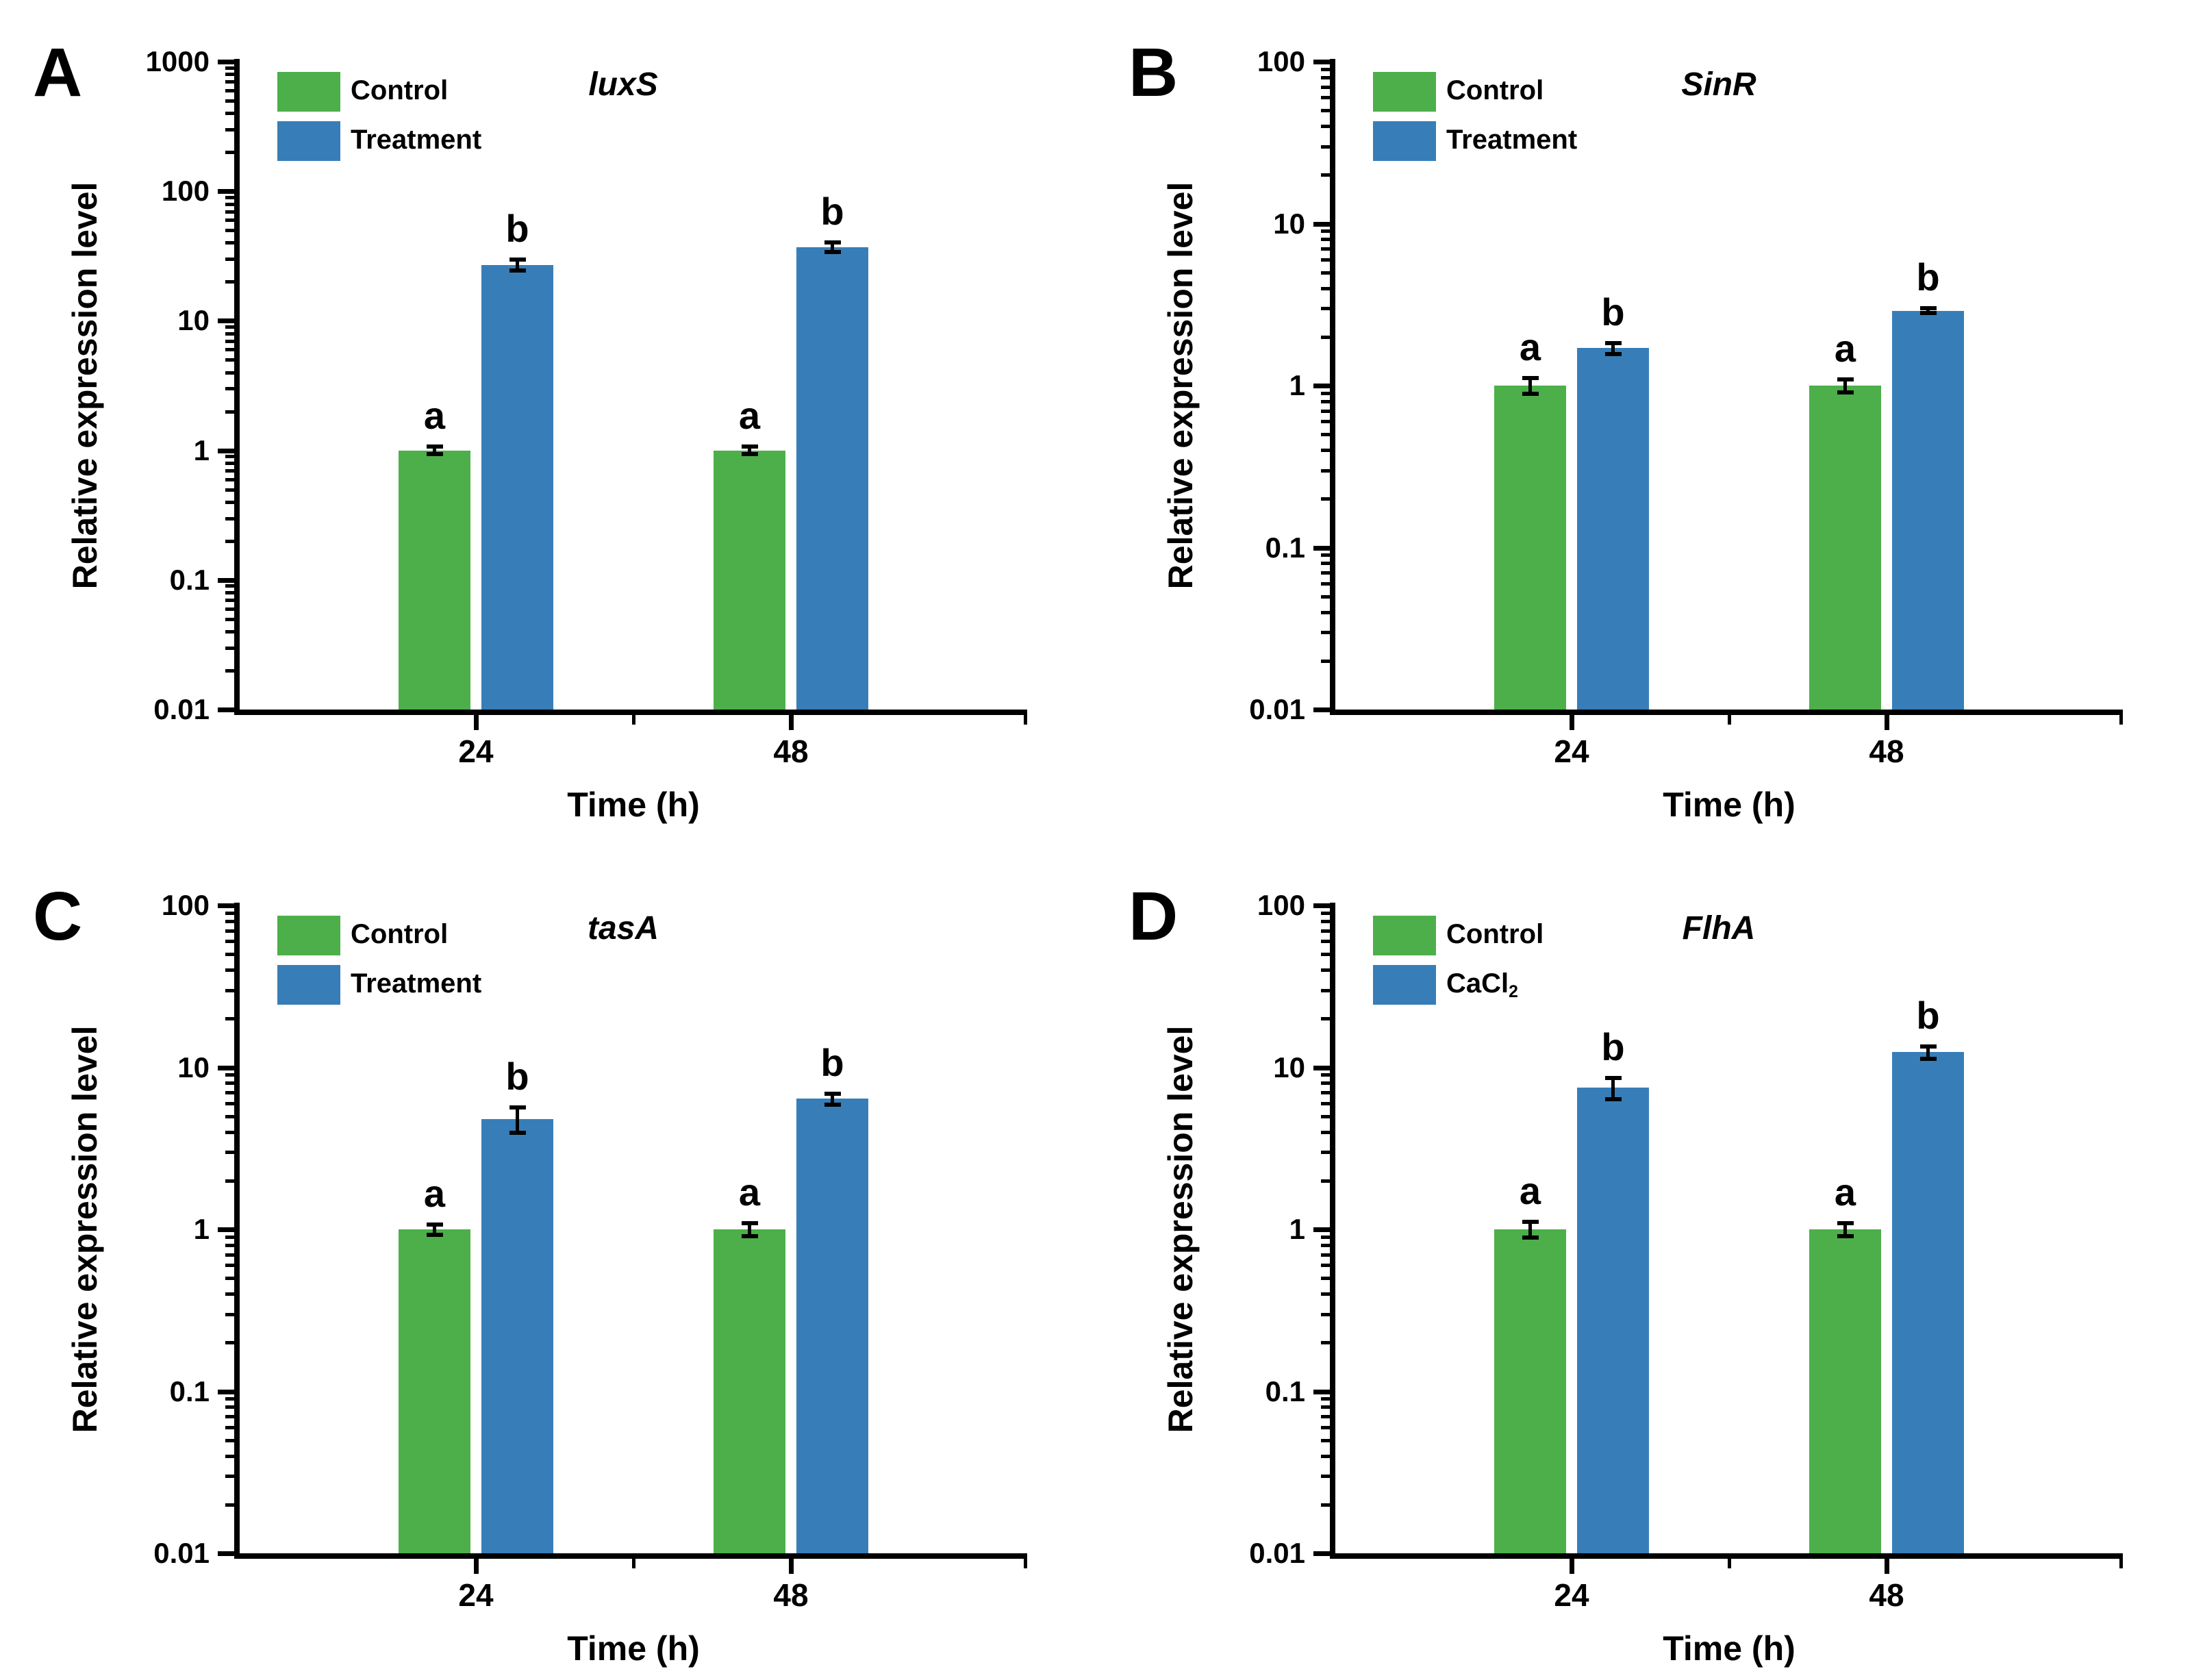  Describe the element at coordinates (630, 1556) in the screenshot. I see `x-axis` at that location.